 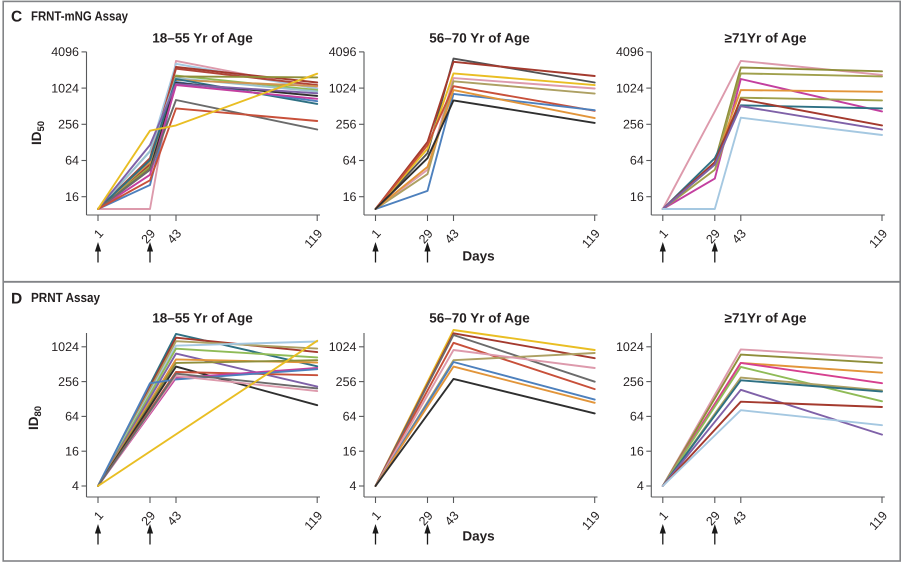 I want to click on svg-text: C, so click(x=16, y=16).